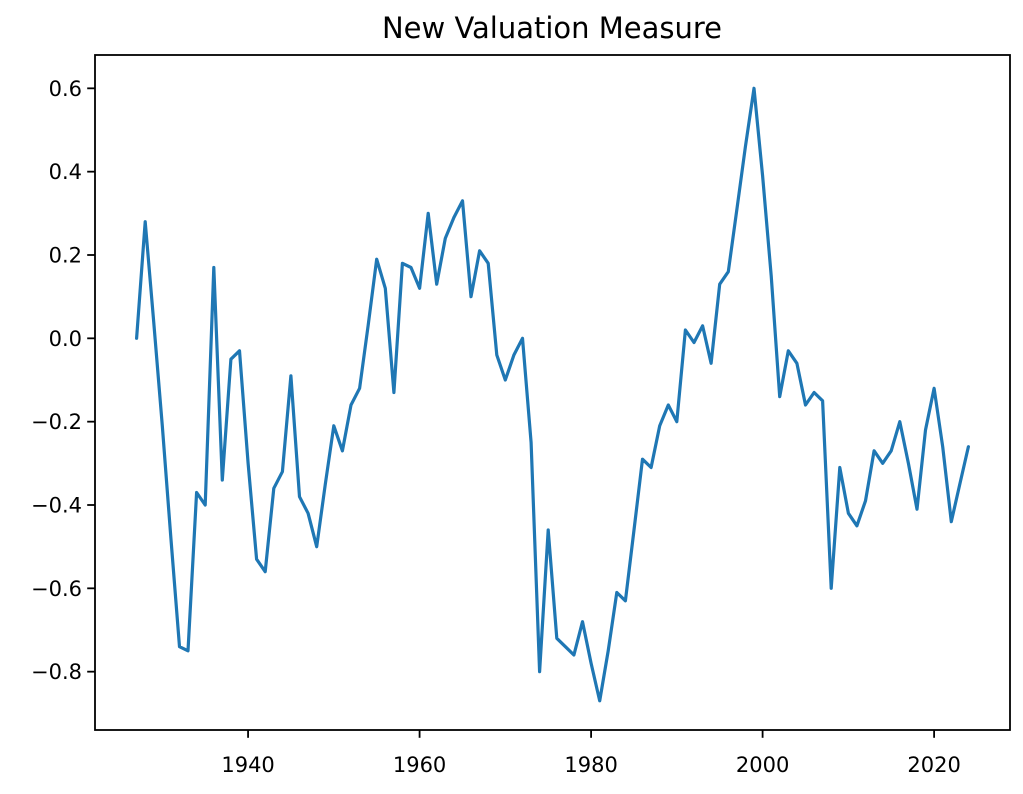 Image resolution: width=1023 pixels, height=794 pixels. Describe the element at coordinates (419, 765) in the screenshot. I see `x-tick-label: 1960` at that location.